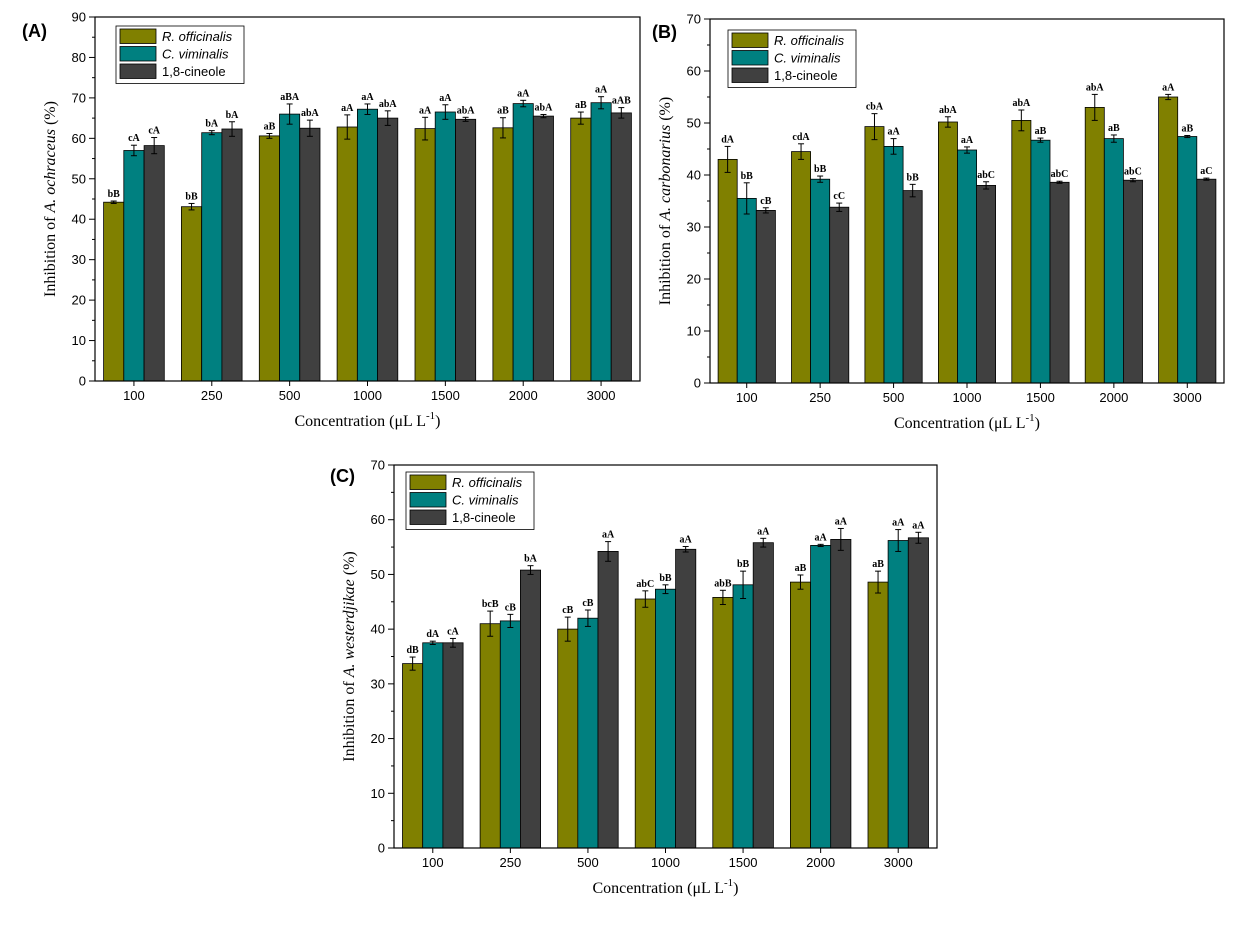 The image size is (1240, 930). I want to click on data-label: cB, so click(567, 610).